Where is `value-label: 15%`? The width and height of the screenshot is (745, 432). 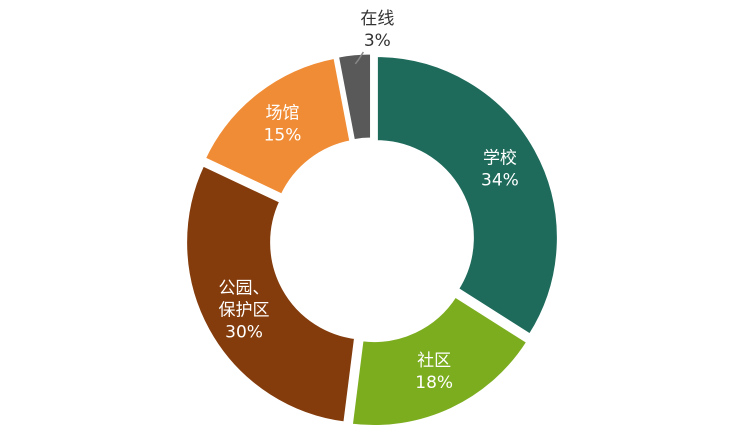
value-label: 15% is located at coordinates (283, 136).